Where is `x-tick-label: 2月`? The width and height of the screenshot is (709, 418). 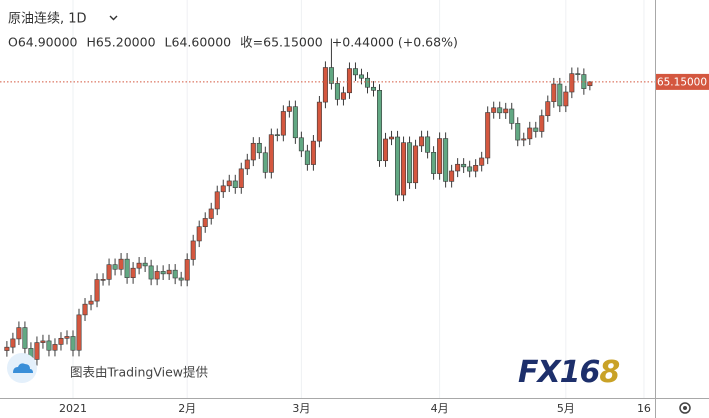 x-tick-label: 2月 is located at coordinates (187, 408).